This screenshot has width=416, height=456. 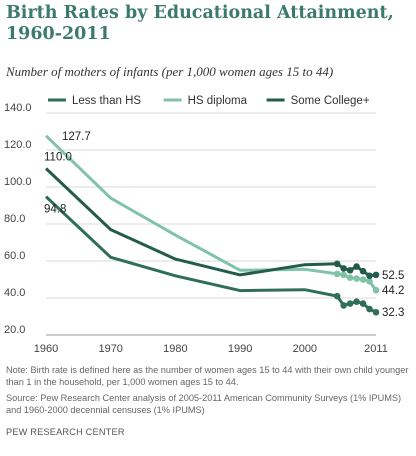 I want to click on data-label: 32.3, so click(x=393, y=313).